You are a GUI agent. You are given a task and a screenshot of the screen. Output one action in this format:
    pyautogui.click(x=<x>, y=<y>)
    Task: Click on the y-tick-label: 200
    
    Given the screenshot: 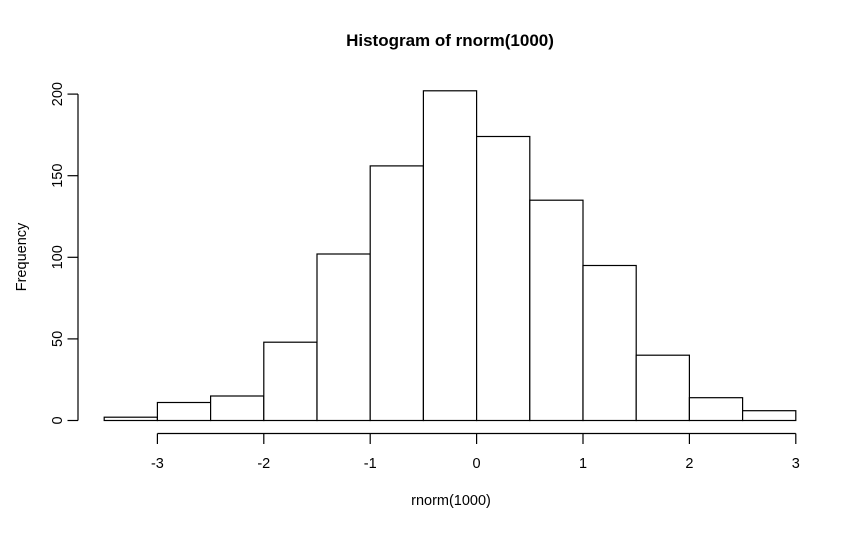 What is the action you would take?
    pyautogui.click(x=58, y=94)
    